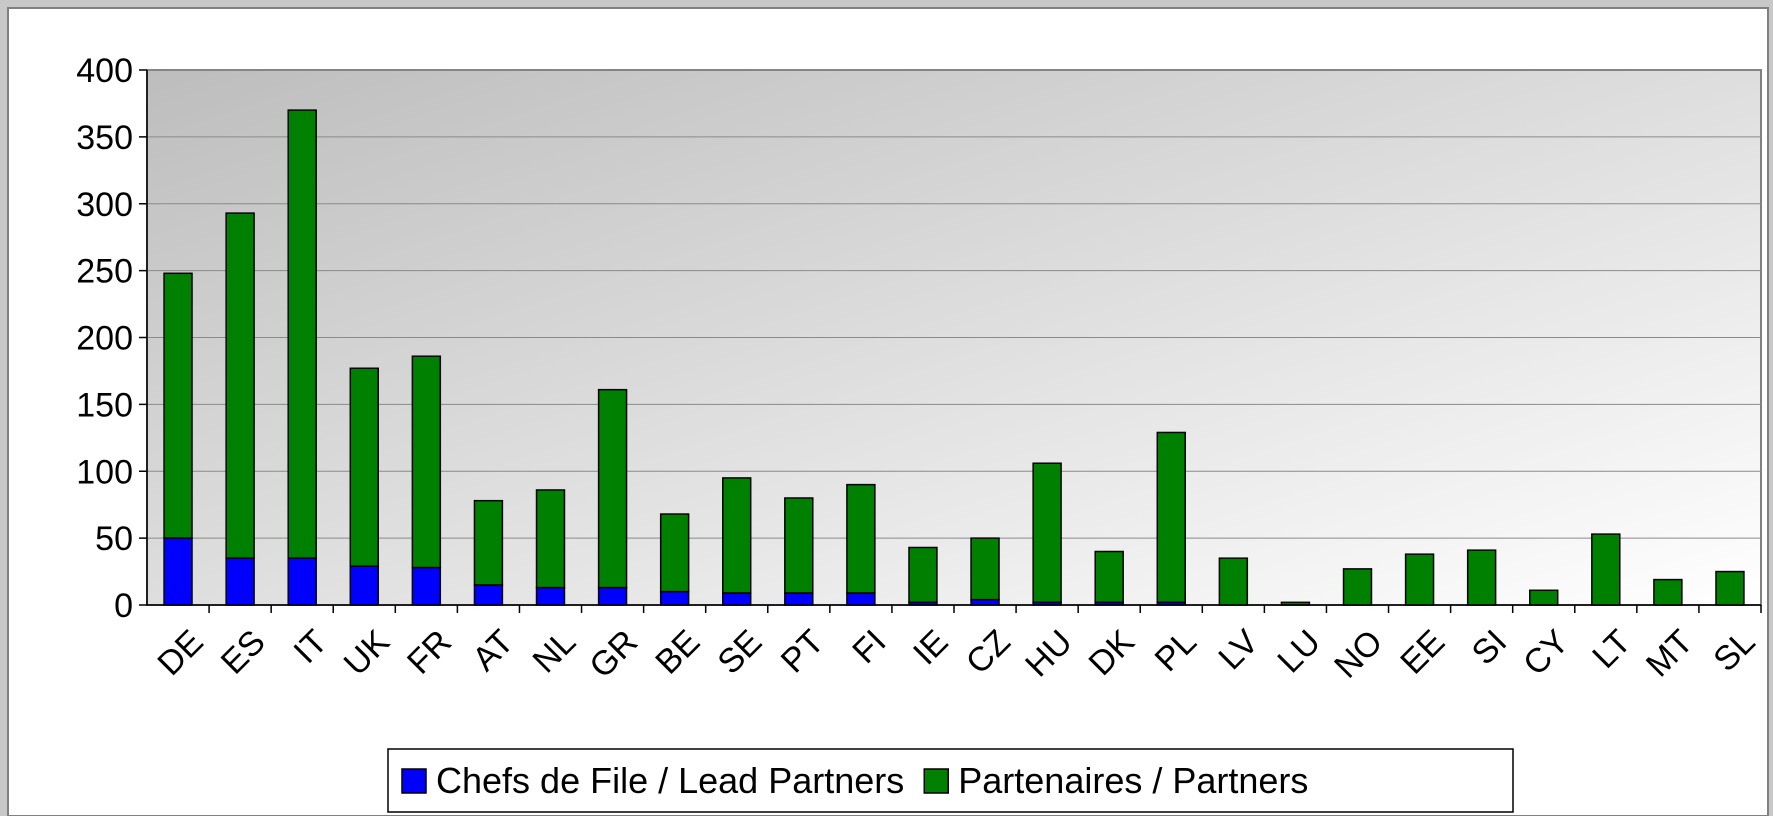 This screenshot has height=816, width=1773. I want to click on legend-box, so click(950, 780).